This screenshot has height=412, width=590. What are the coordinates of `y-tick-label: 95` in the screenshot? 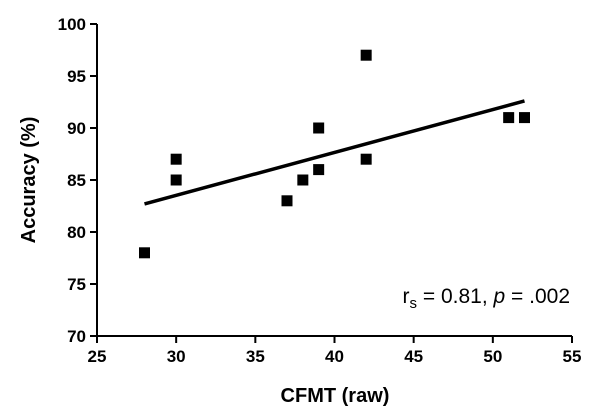 It's located at (76, 76).